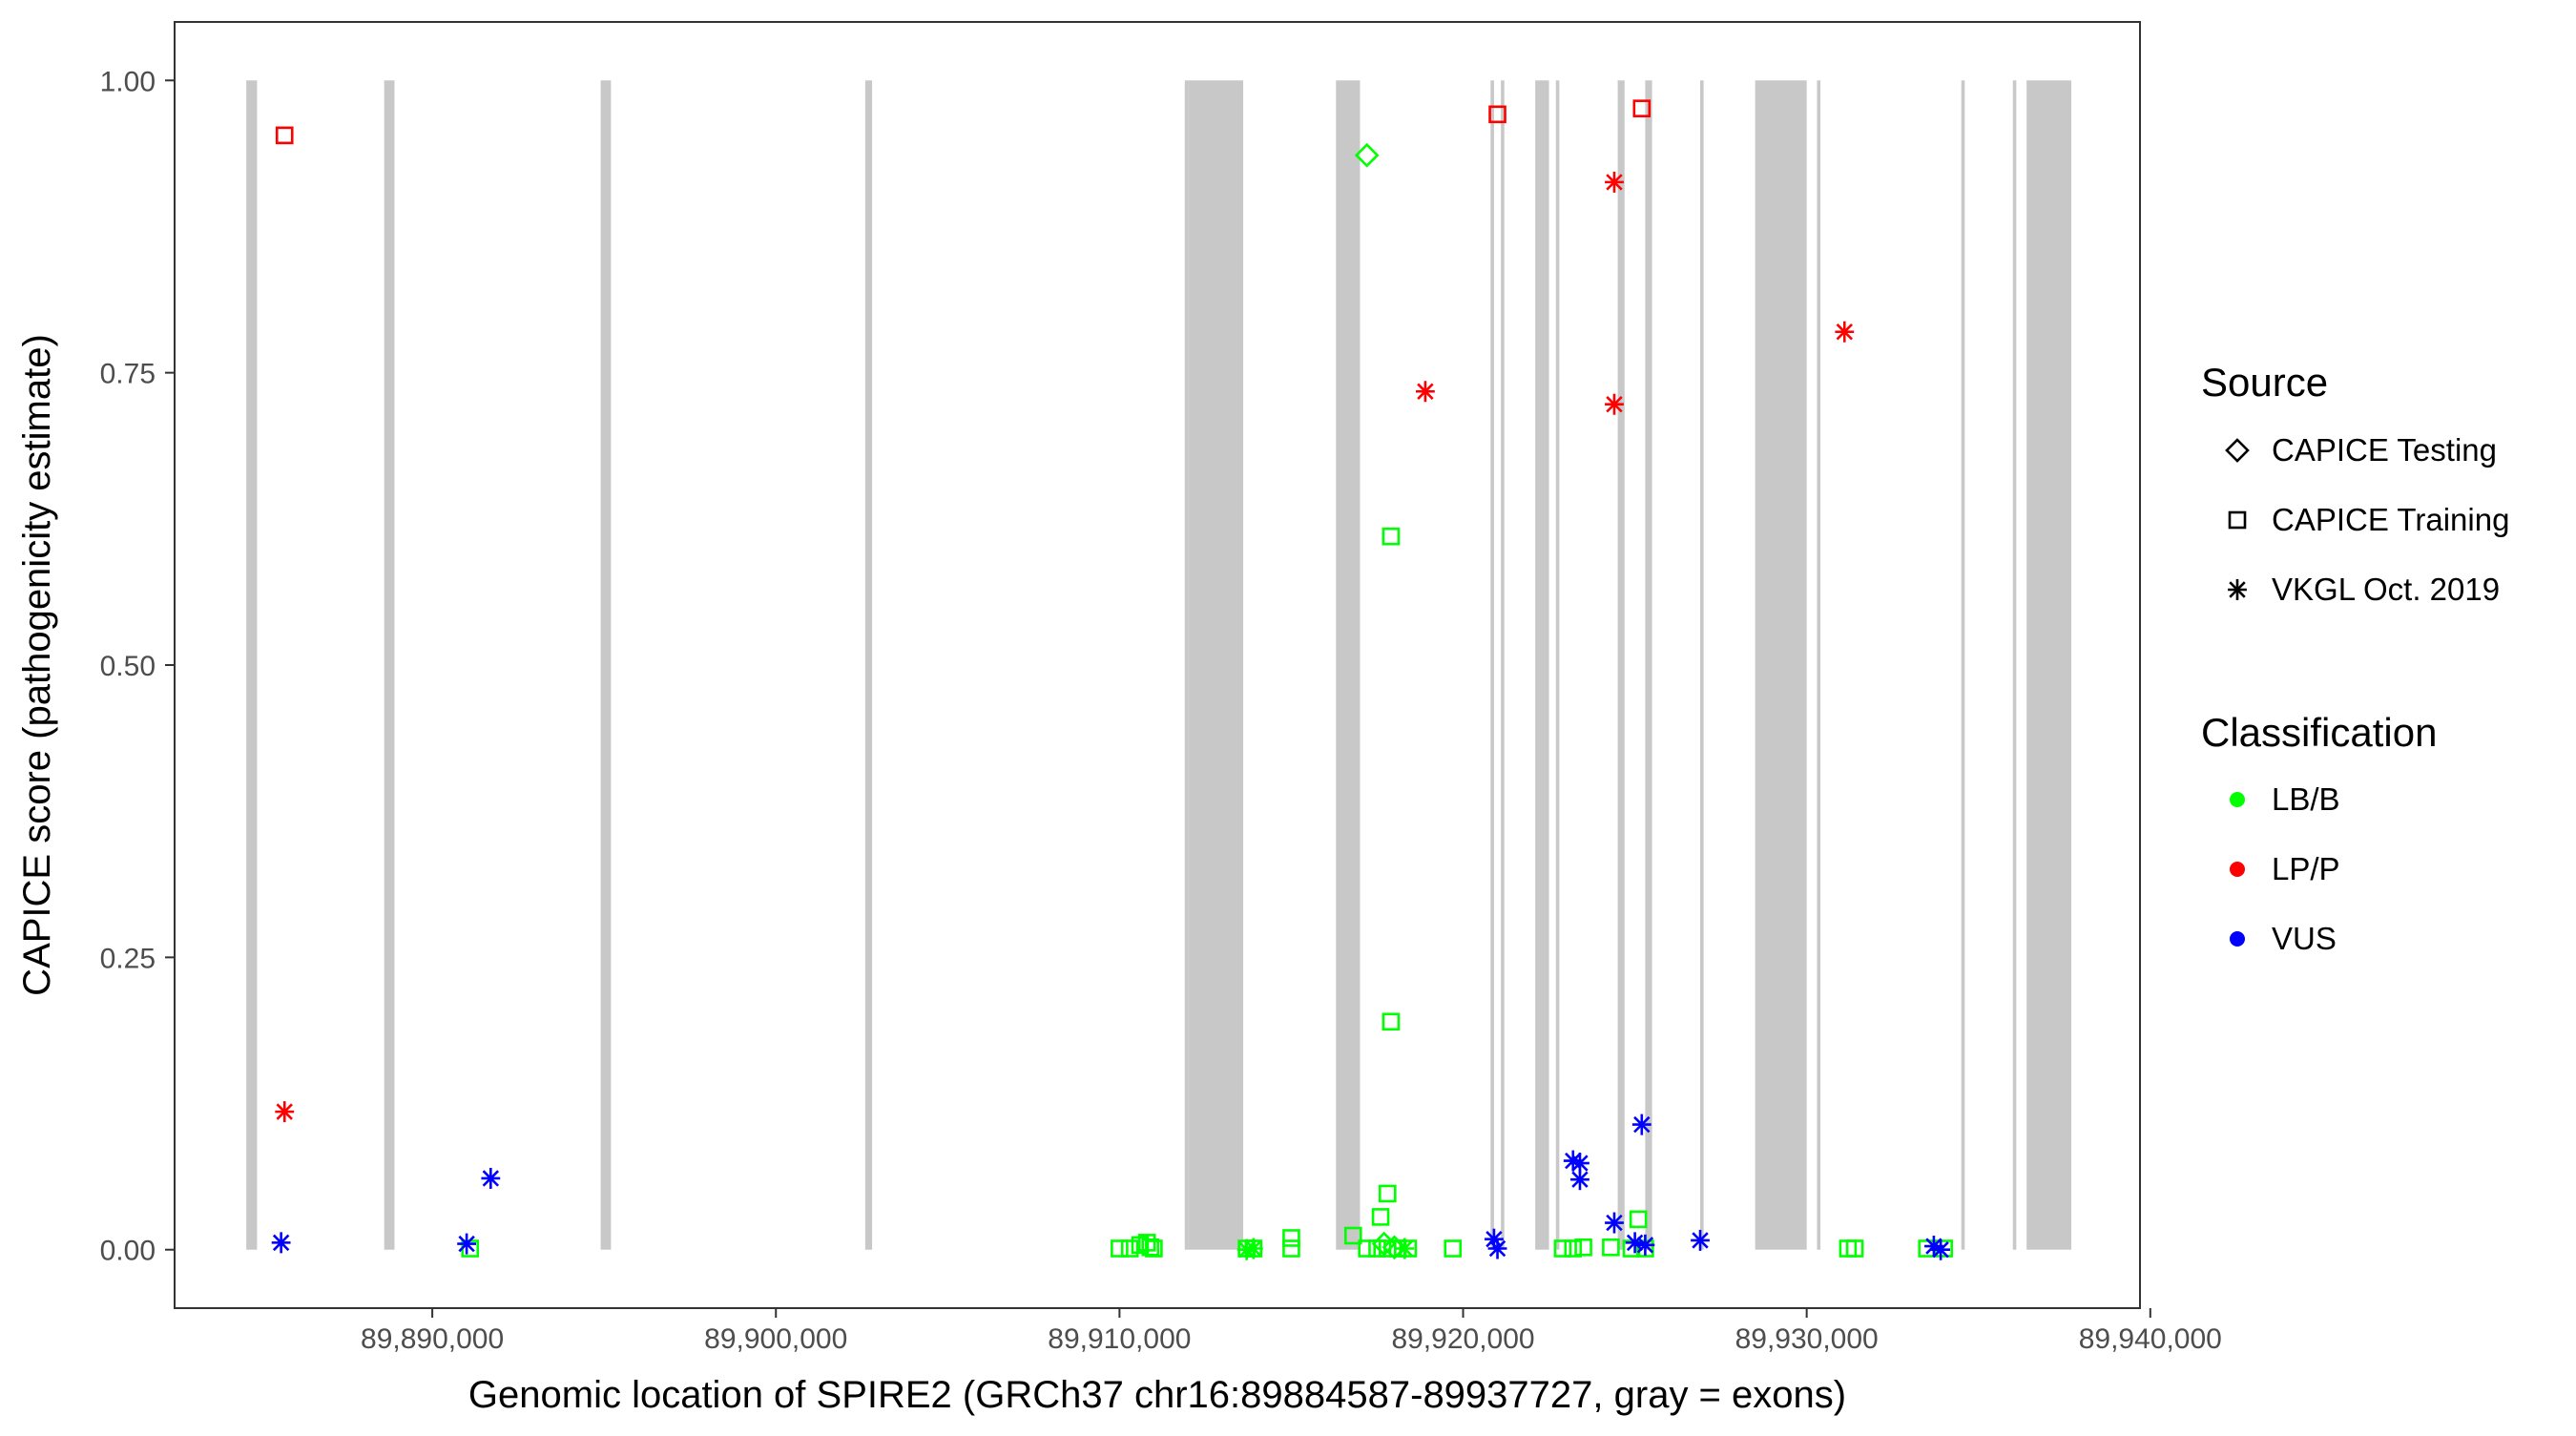  What do you see at coordinates (1807, 1339) in the screenshot?
I see `x-tick-label: 89,930,000` at bounding box center [1807, 1339].